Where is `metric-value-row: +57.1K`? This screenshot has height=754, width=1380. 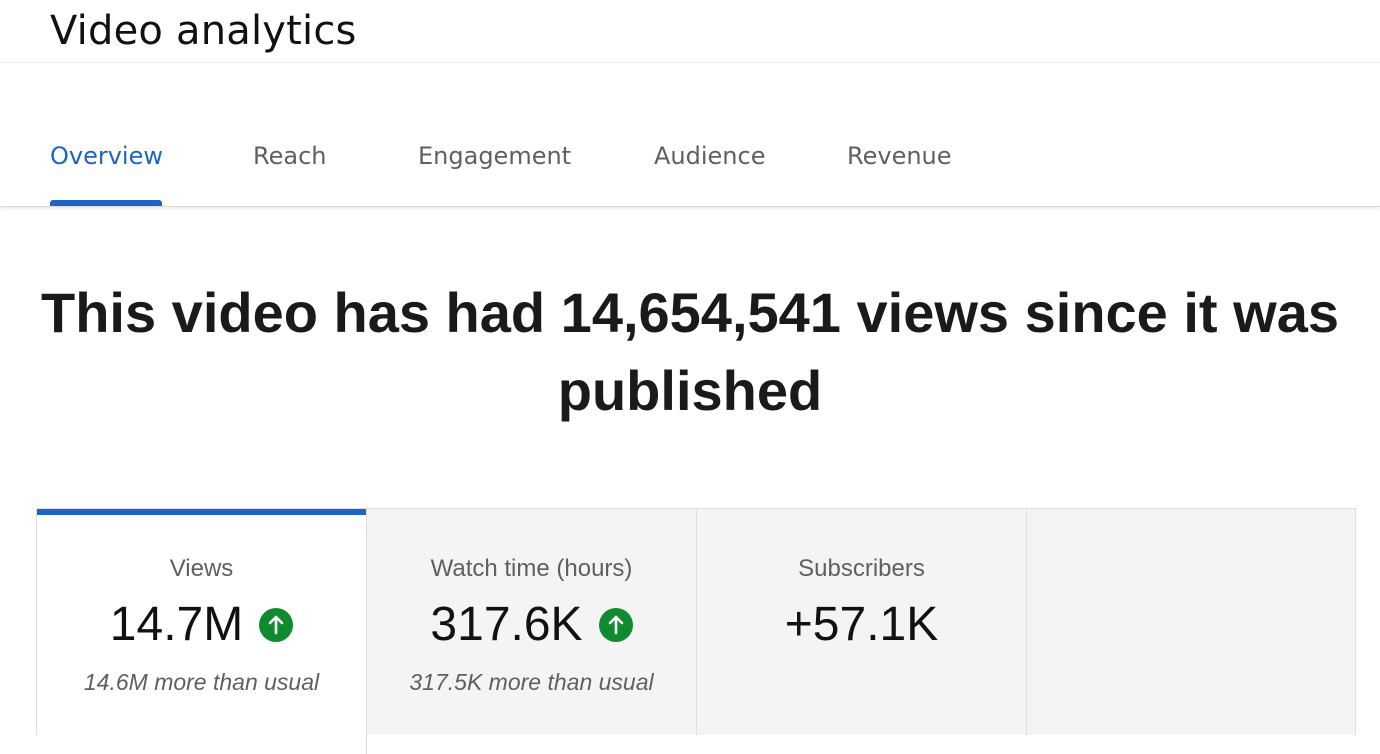 metric-value-row: +57.1K is located at coordinates (861, 624).